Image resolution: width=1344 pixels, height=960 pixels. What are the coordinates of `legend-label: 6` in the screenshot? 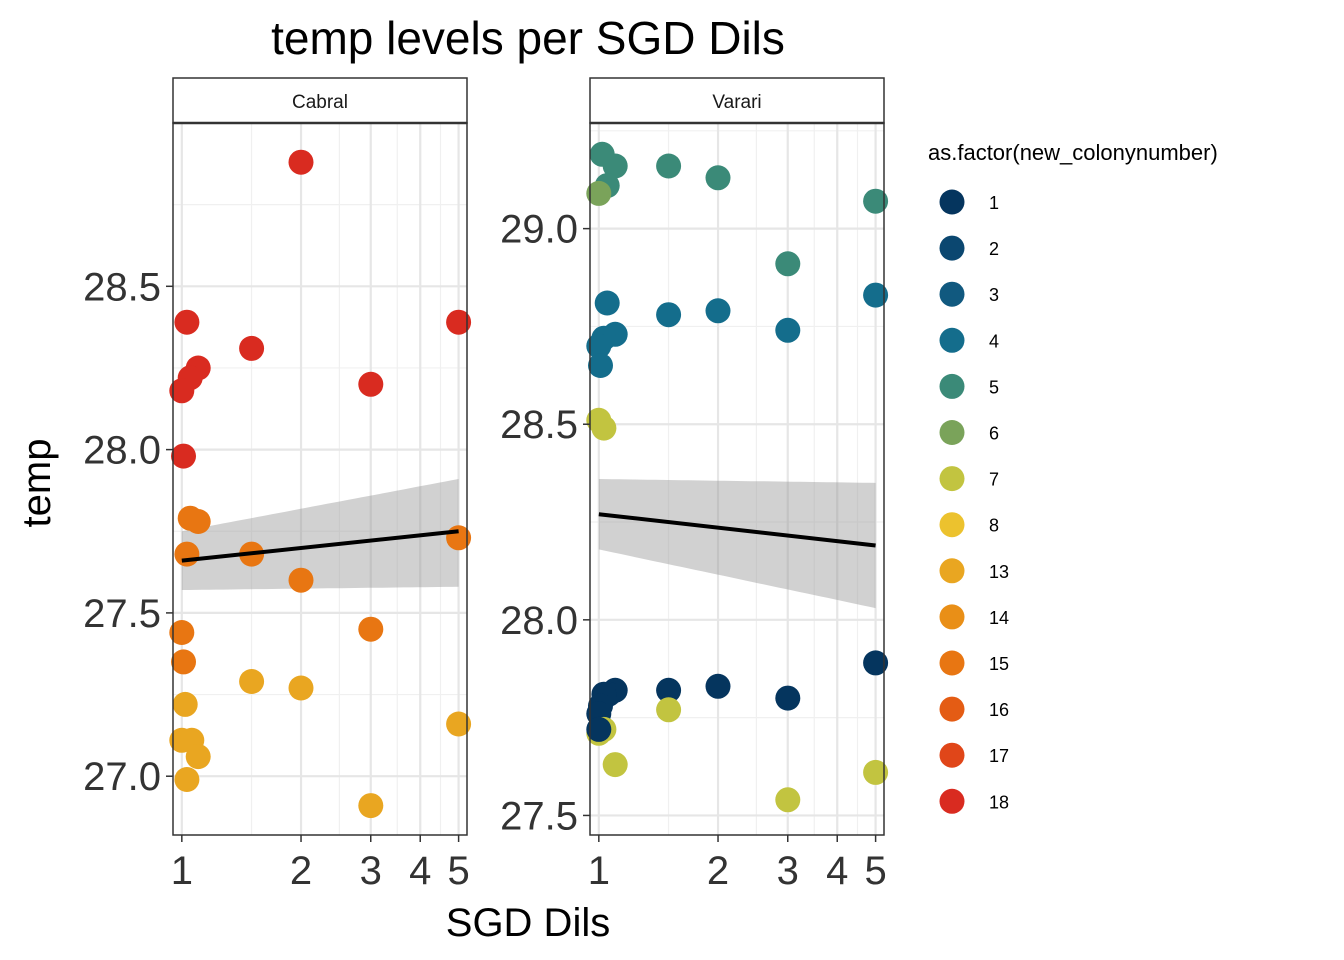 It's located at (994, 434).